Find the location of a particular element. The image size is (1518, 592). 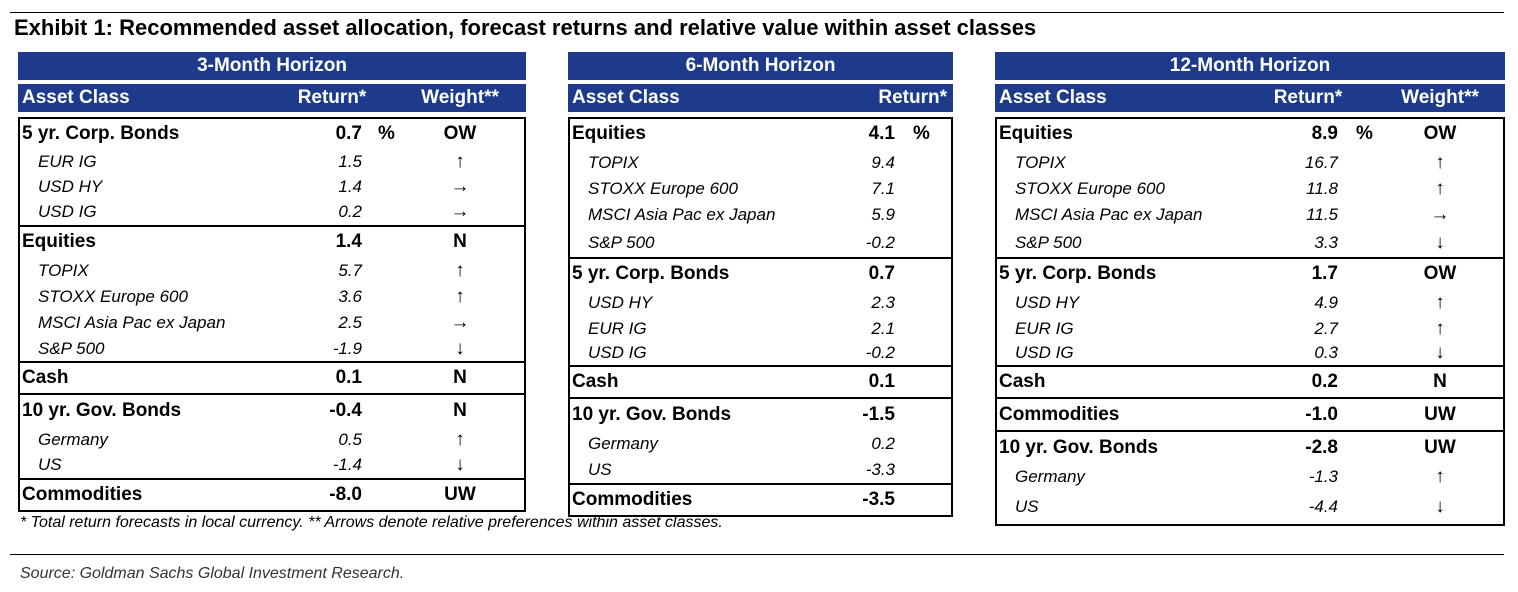

sub-asset-row: USD IG -0.2 is located at coordinates (760, 353).